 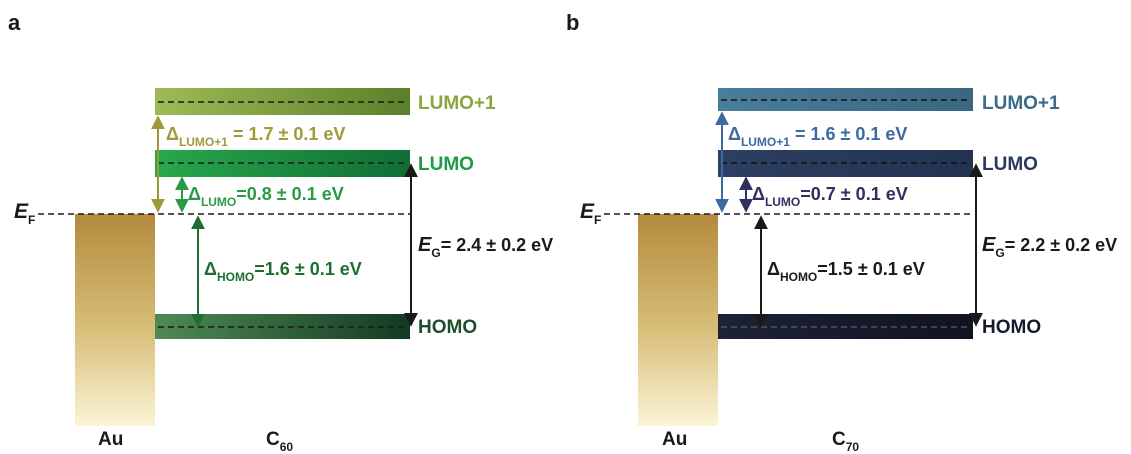 I want to click on fermi-label-b: EF, so click(x=590, y=213).